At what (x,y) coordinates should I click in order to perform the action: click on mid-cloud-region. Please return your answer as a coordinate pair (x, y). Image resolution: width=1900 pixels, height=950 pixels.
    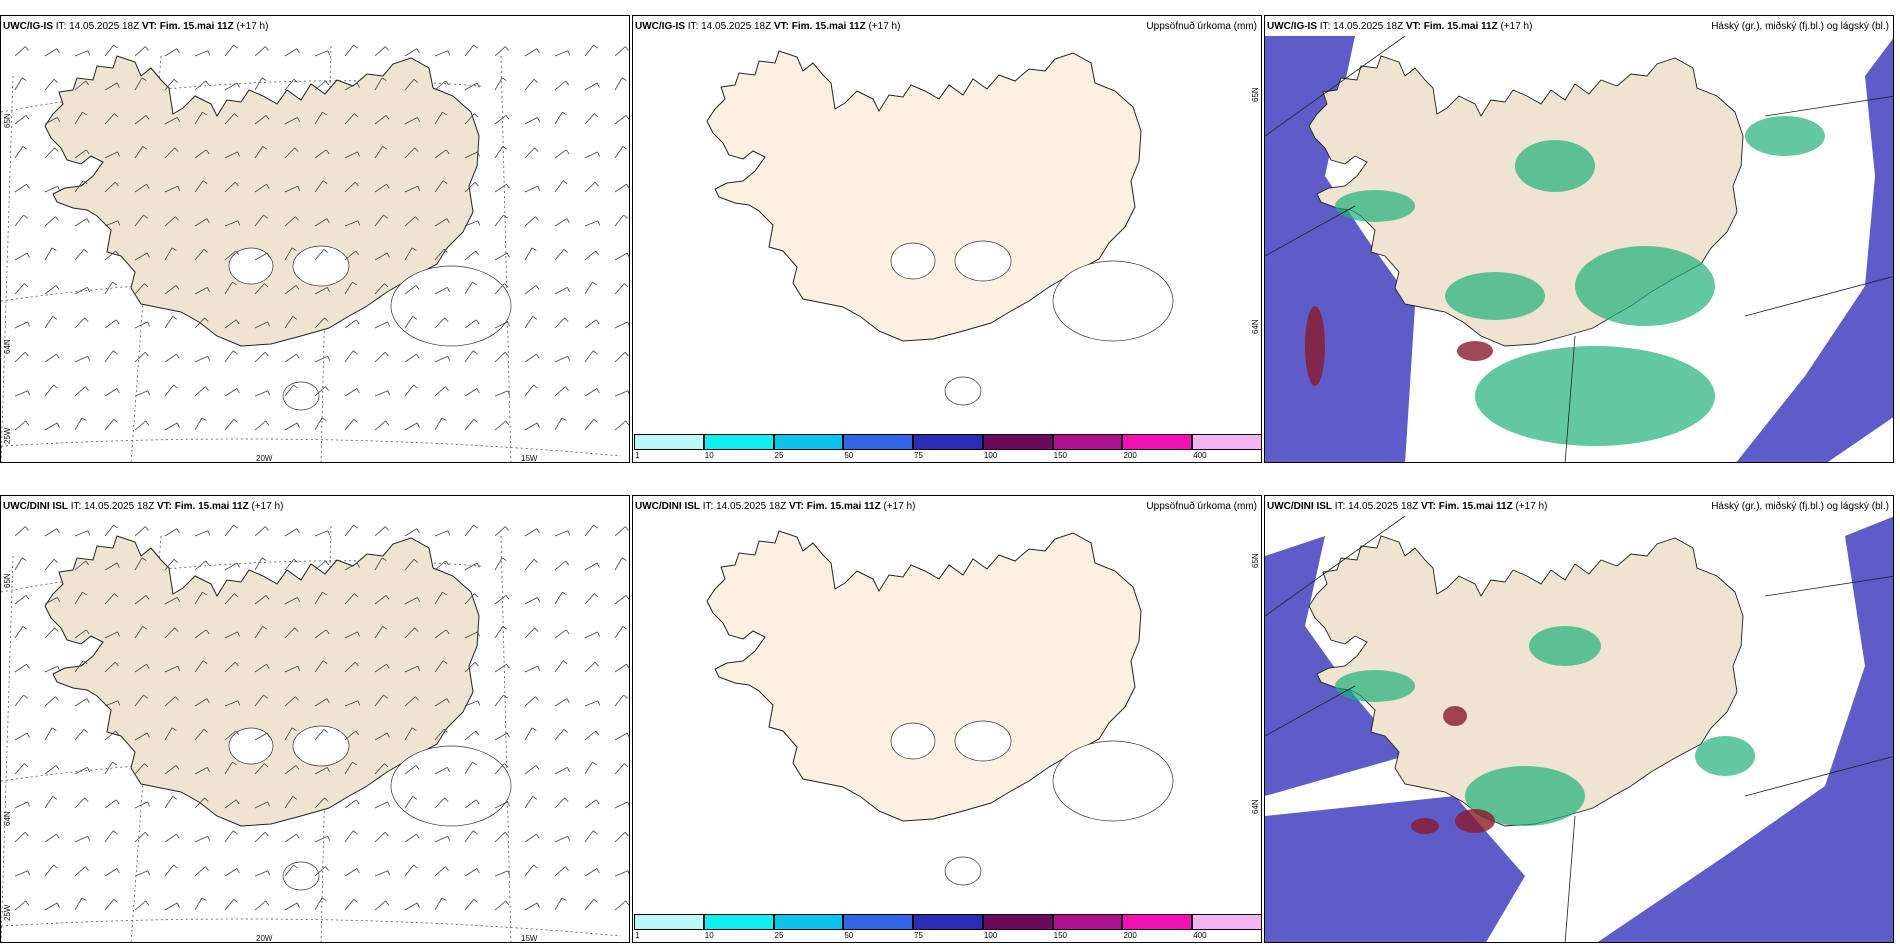
    Looking at the image, I should click on (1725, 756).